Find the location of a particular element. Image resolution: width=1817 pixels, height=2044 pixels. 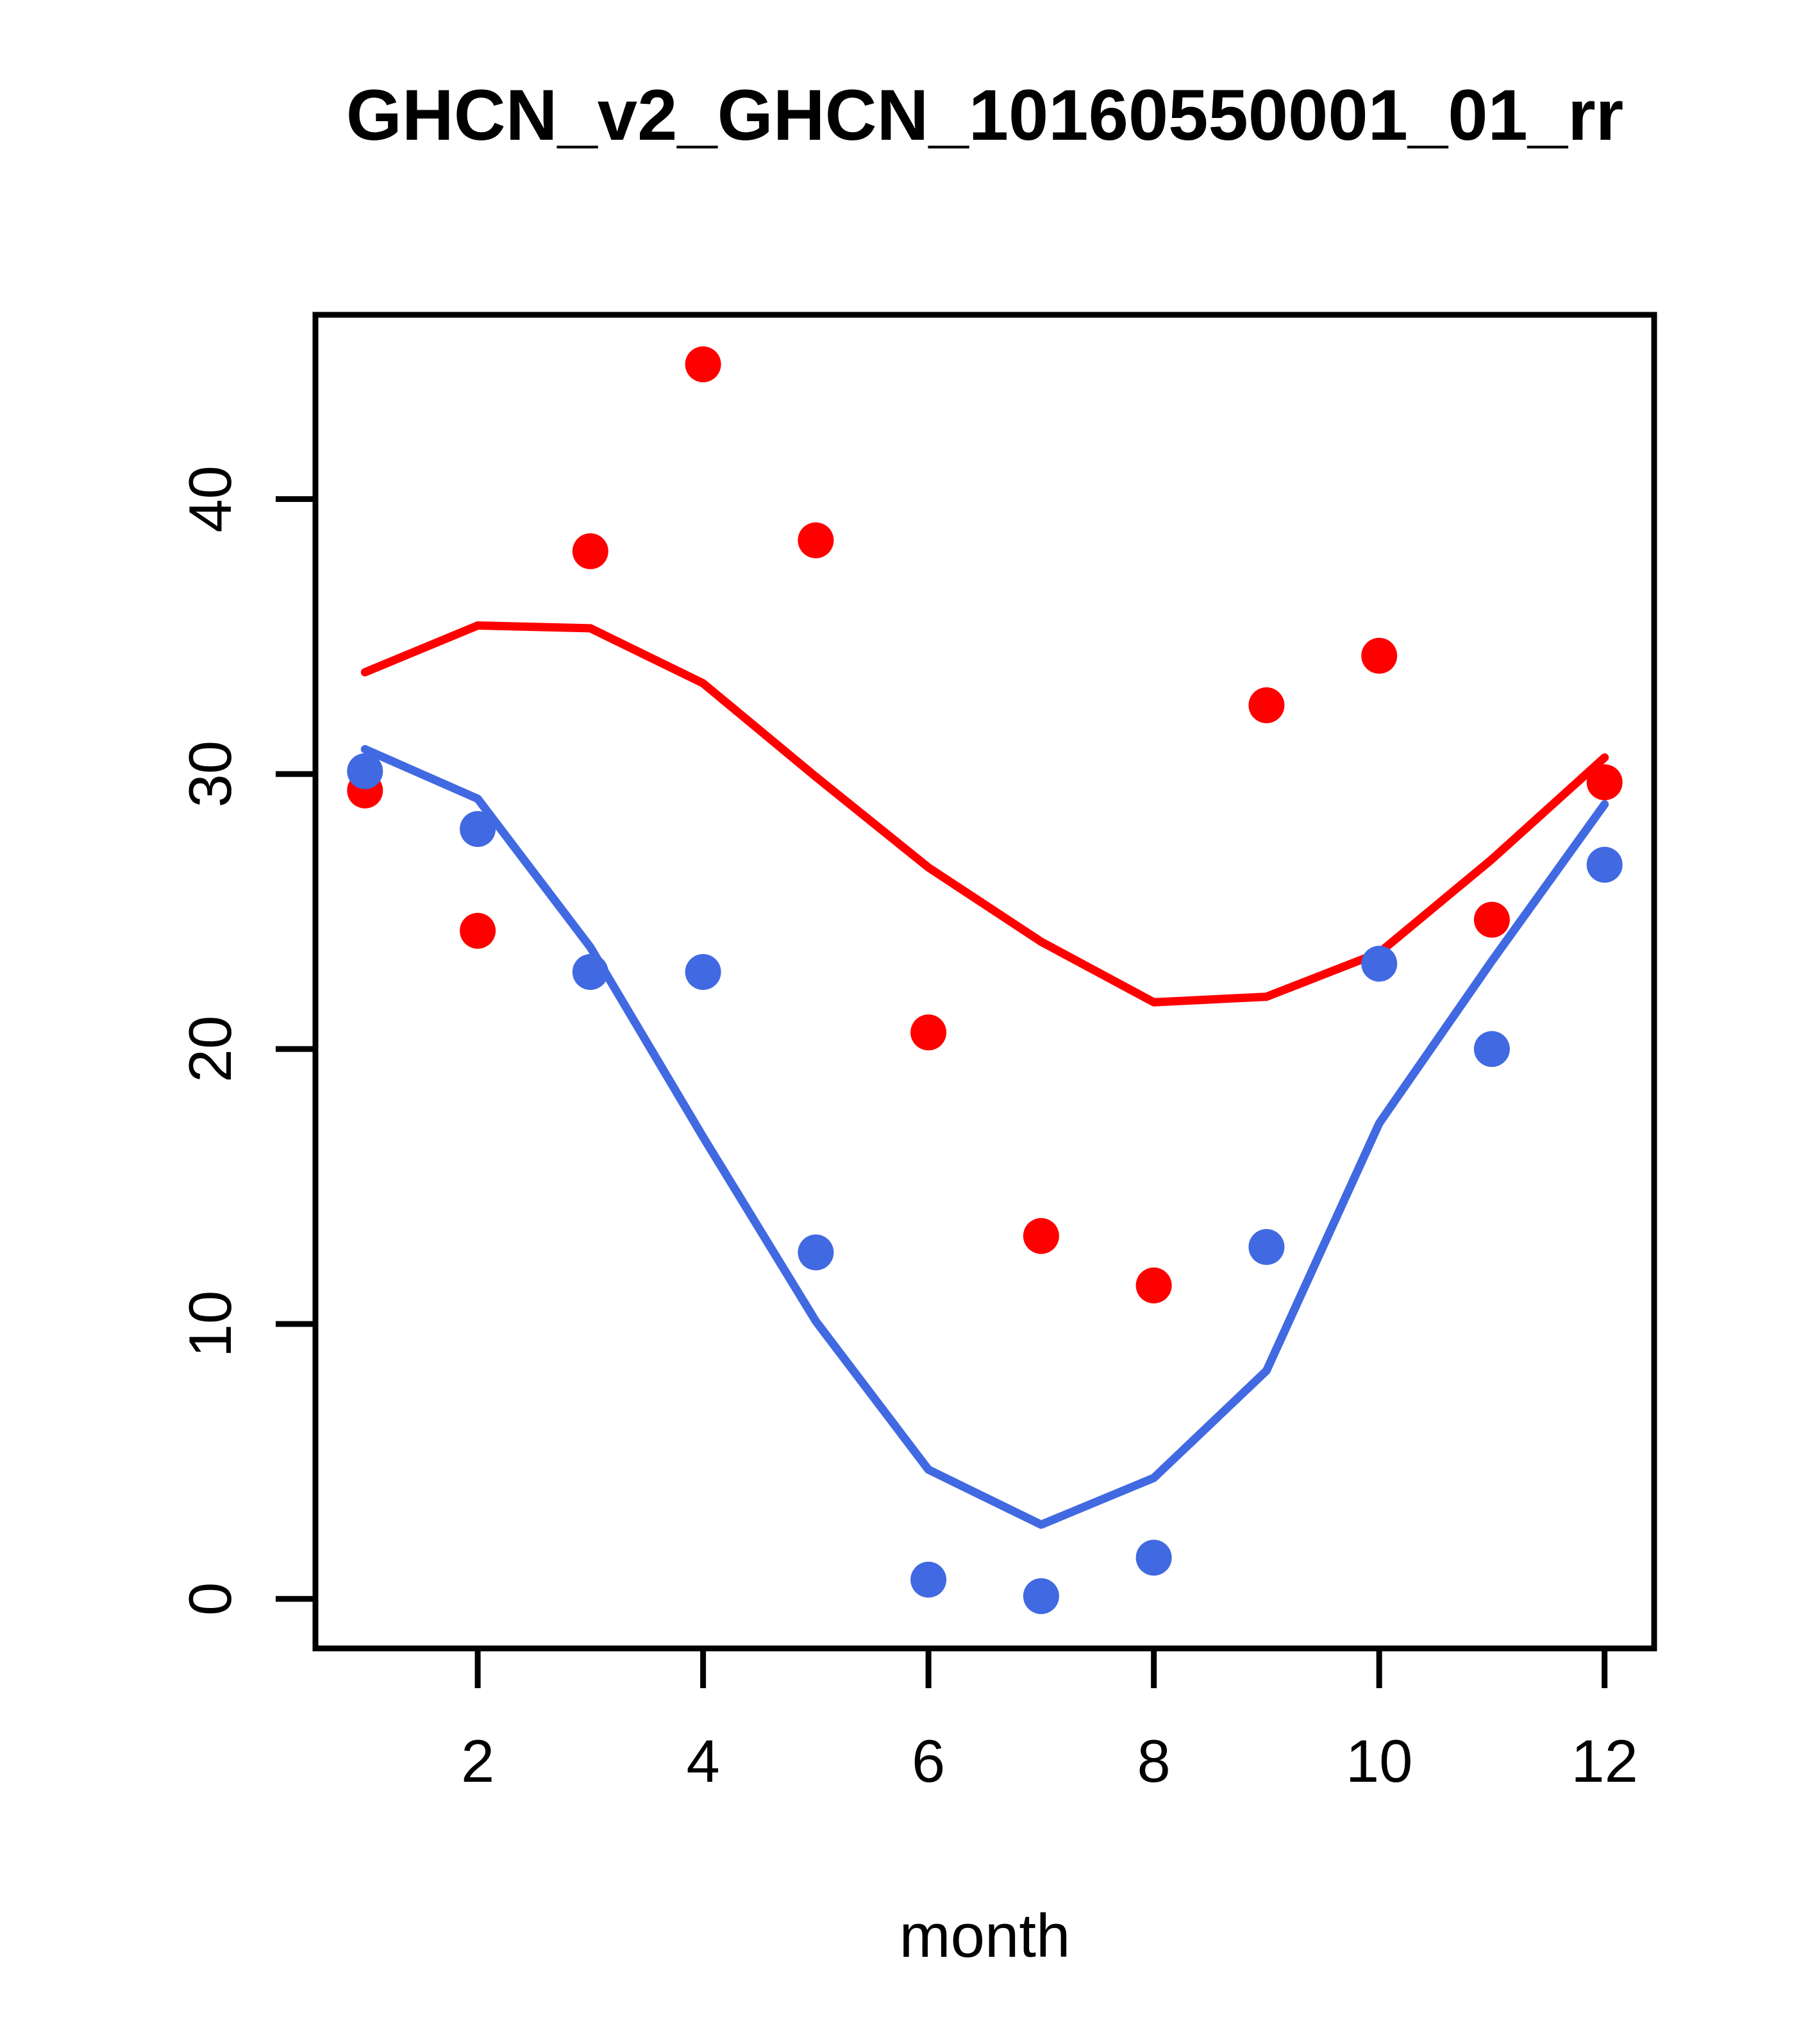

y-tick-label: 30 is located at coordinates (210, 775).